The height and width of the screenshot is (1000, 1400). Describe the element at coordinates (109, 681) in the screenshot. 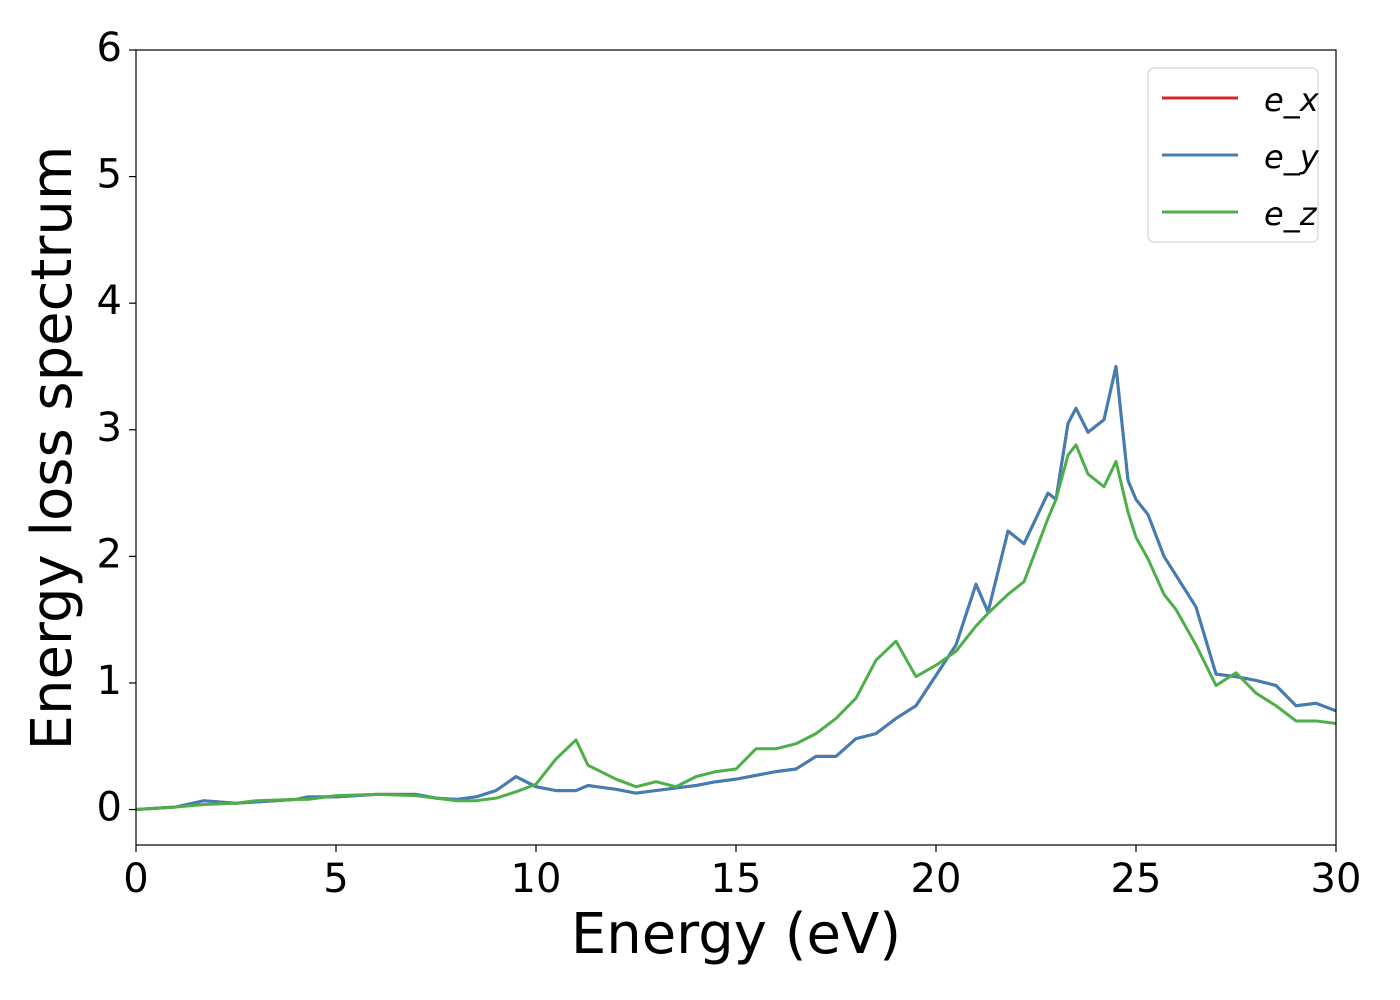

I see `y-tick-label: 1` at that location.